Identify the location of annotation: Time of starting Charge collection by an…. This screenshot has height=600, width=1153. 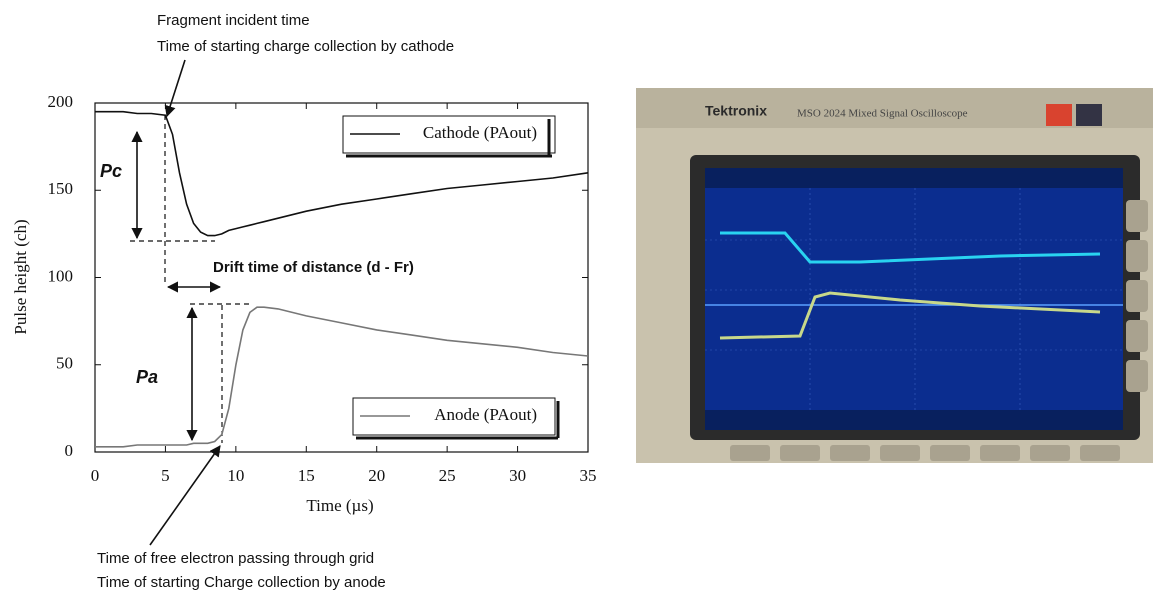
(241, 582).